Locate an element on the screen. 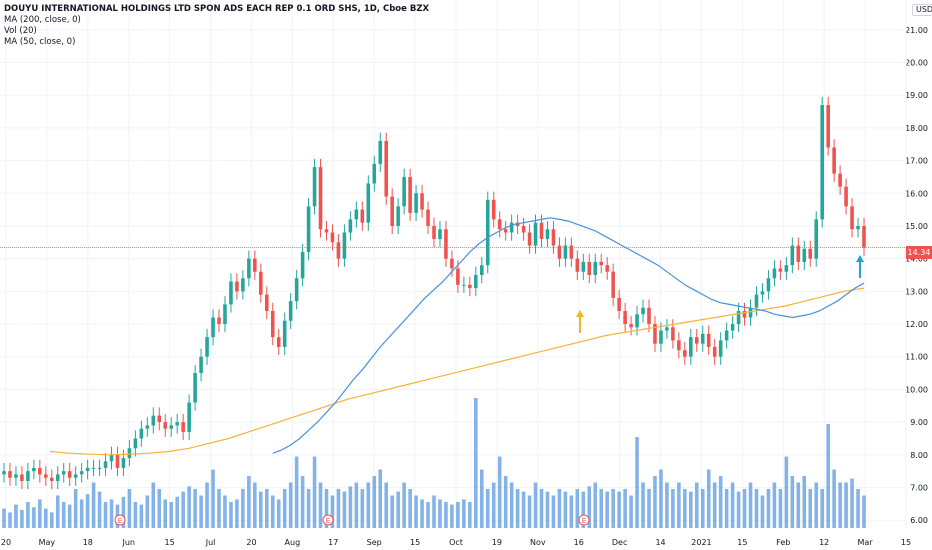  y-tick-label: 6.00 is located at coordinates (919, 520).